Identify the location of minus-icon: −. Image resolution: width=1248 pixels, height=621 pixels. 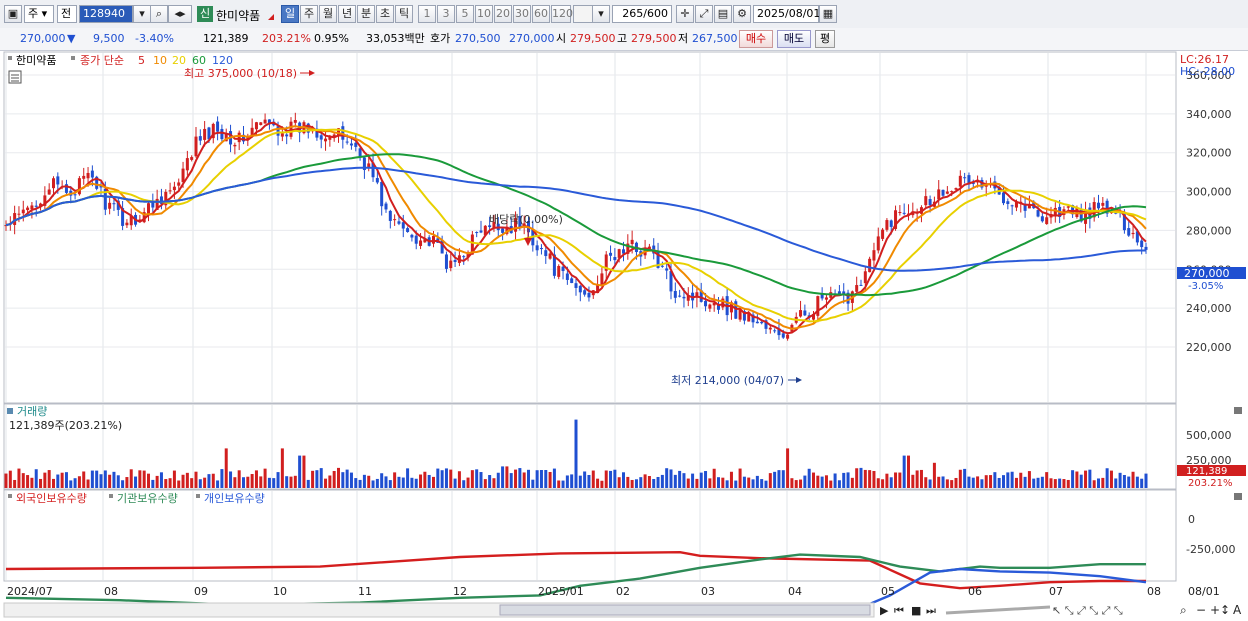
(1201, 610).